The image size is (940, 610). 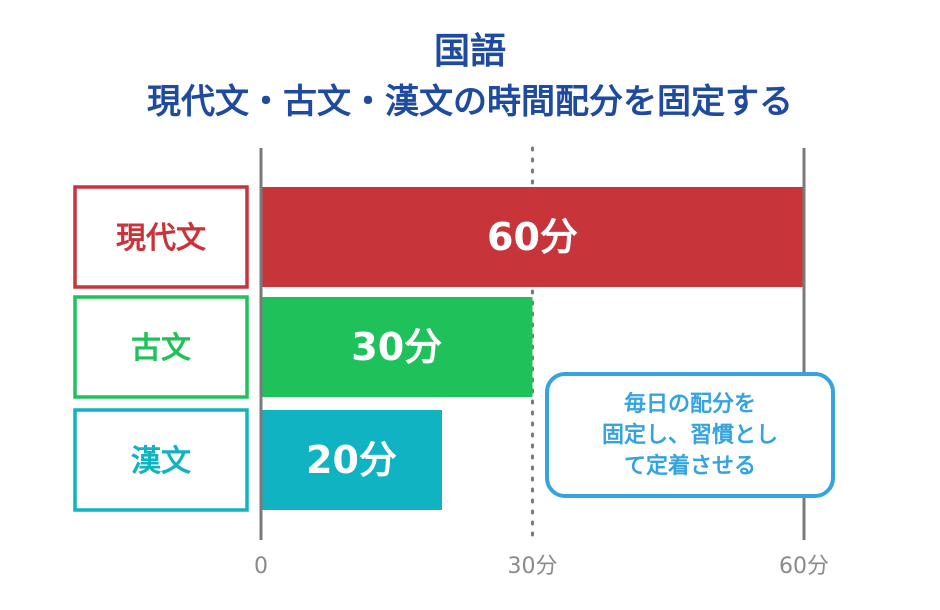 I want to click on note-line-3: て定着させる, so click(x=689, y=466).